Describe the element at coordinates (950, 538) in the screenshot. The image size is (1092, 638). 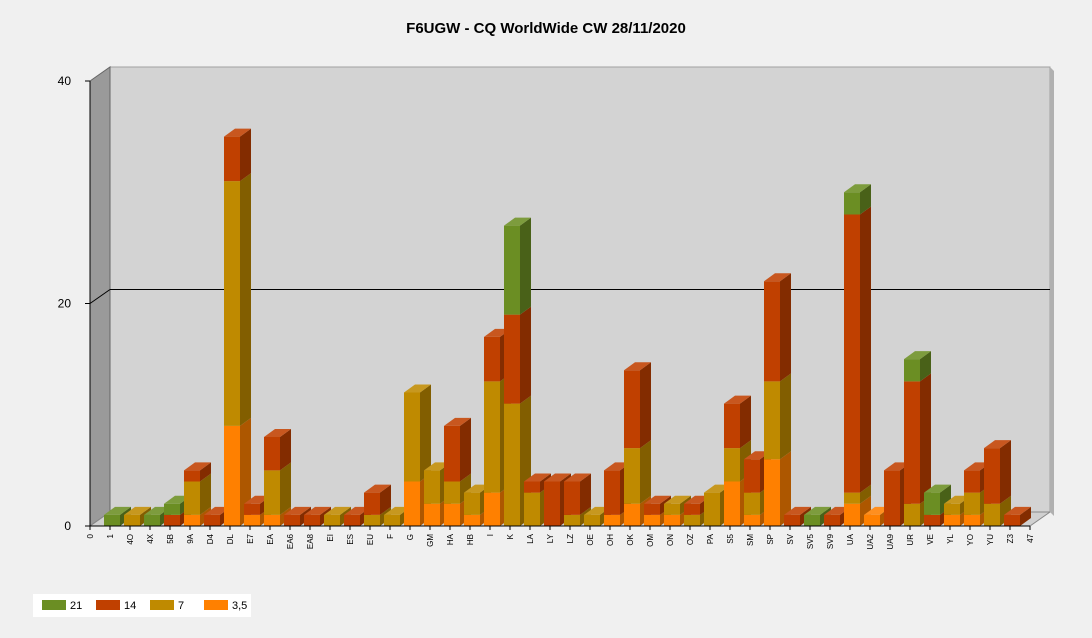
I see `x-tick-label: YL` at that location.